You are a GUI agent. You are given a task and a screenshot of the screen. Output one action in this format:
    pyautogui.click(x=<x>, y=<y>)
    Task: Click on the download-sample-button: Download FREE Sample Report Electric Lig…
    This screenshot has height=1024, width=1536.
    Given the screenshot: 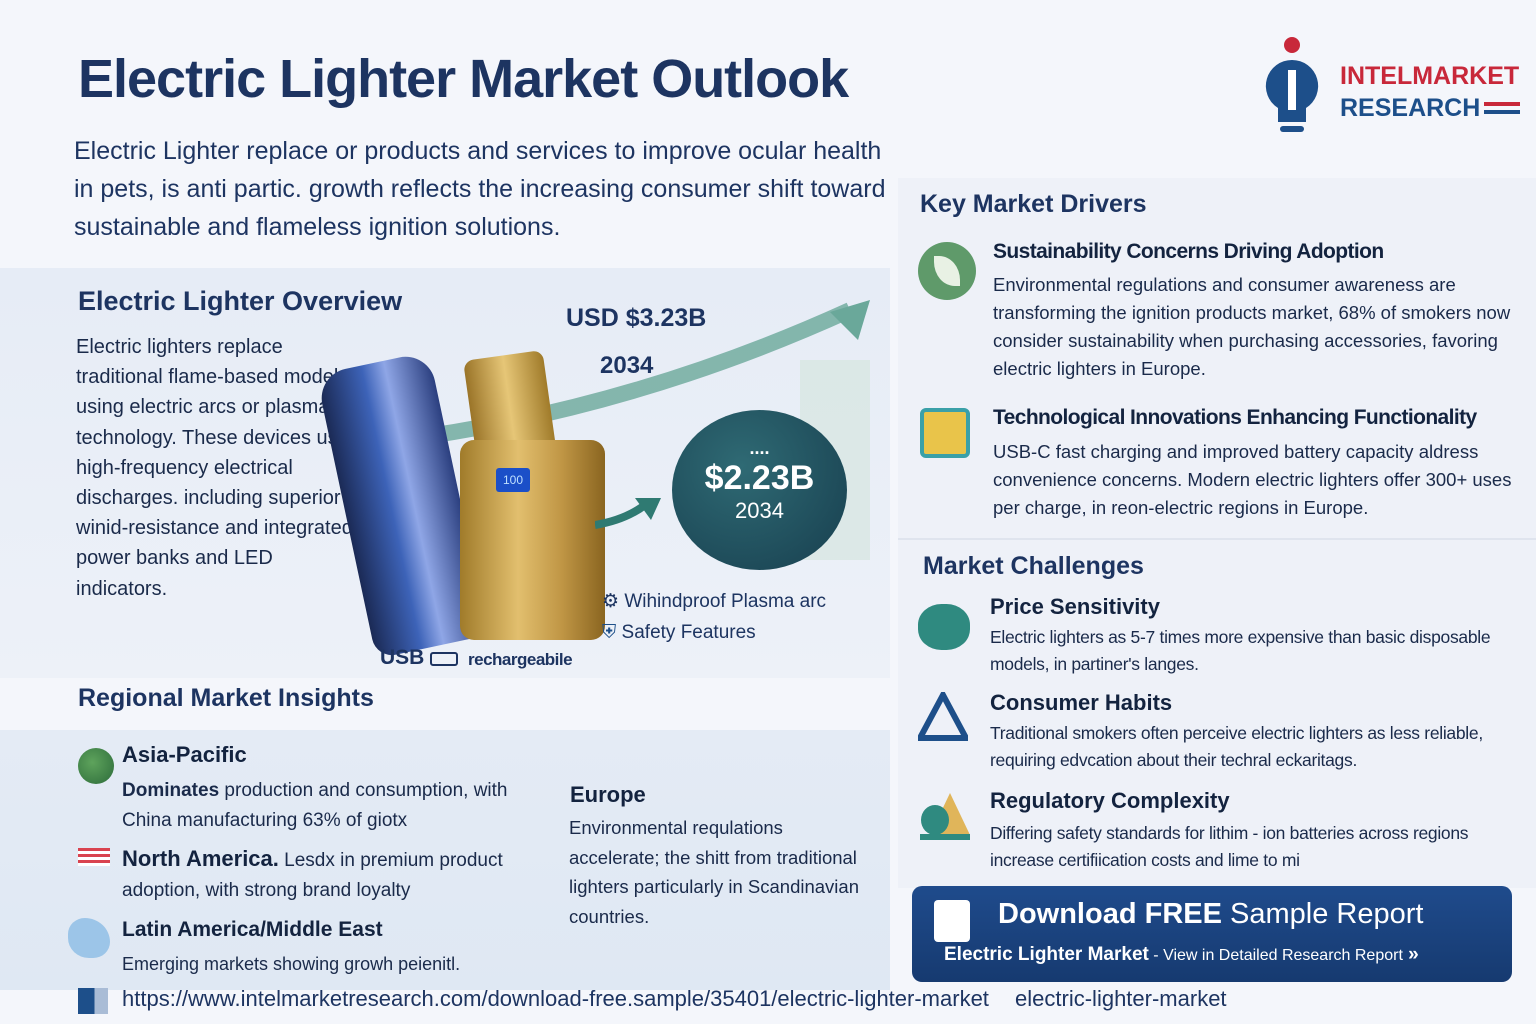 What is the action you would take?
    pyautogui.click(x=1212, y=934)
    